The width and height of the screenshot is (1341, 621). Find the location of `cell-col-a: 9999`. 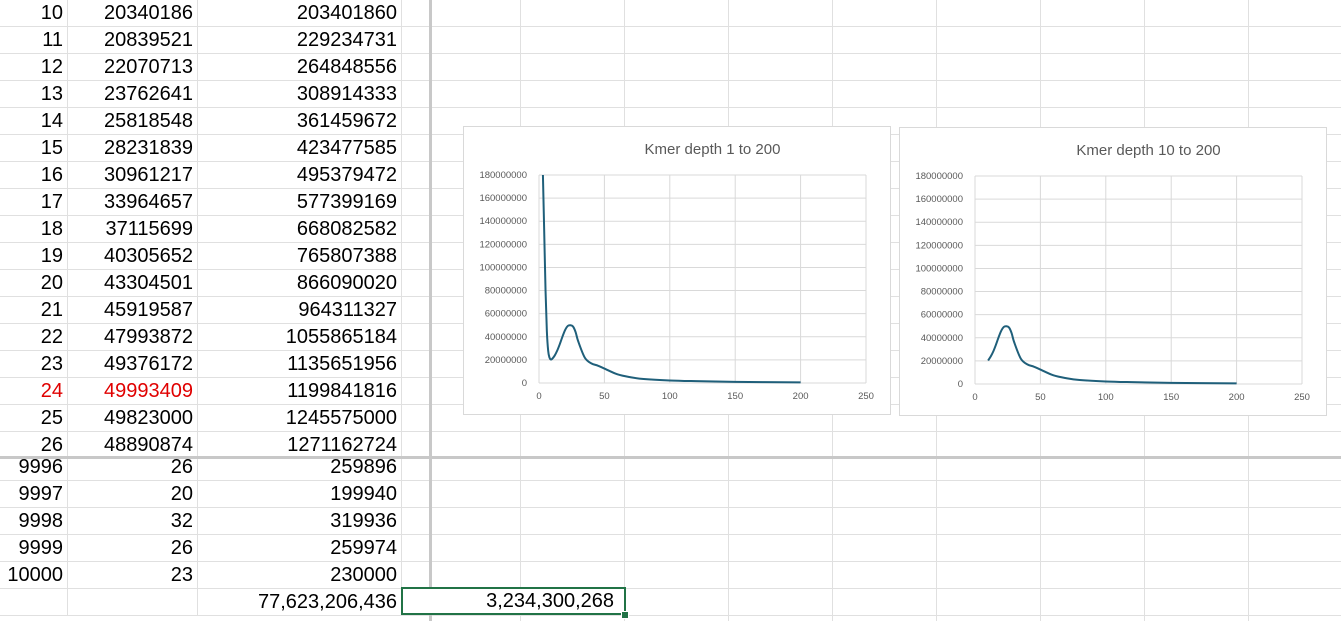

cell-col-a: 9999 is located at coordinates (34, 548).